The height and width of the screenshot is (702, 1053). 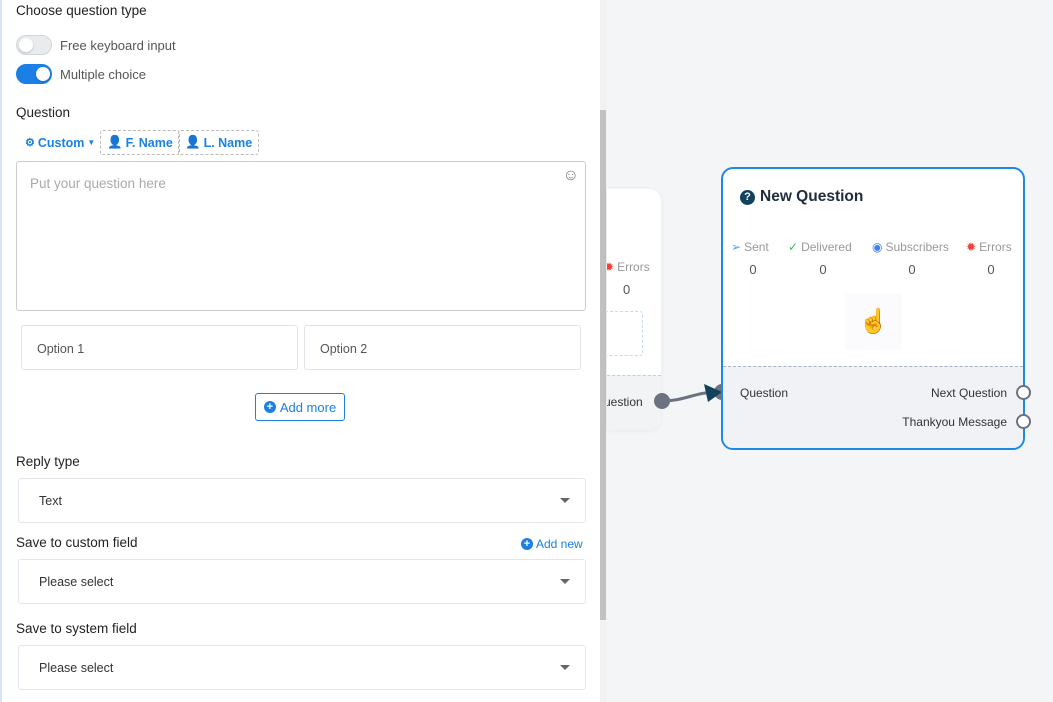 I want to click on errors-value: 0, so click(x=991, y=269).